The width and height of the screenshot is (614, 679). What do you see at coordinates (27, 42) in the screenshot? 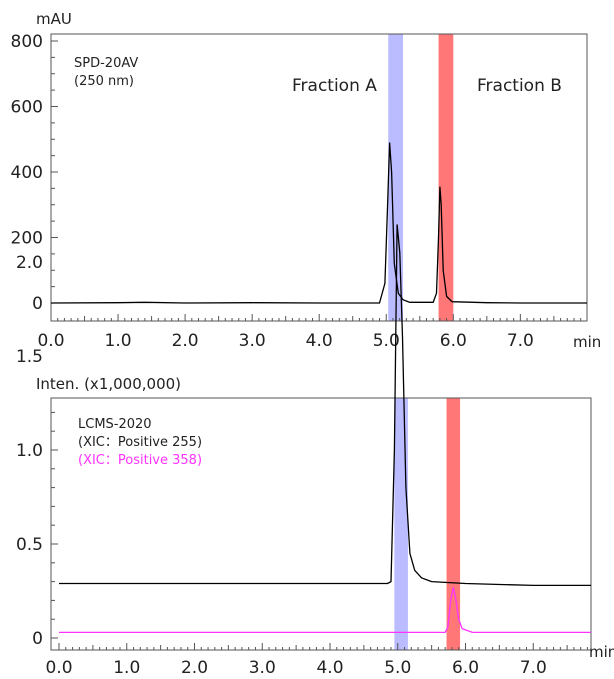
I see `y-tick-label: 800` at bounding box center [27, 42].